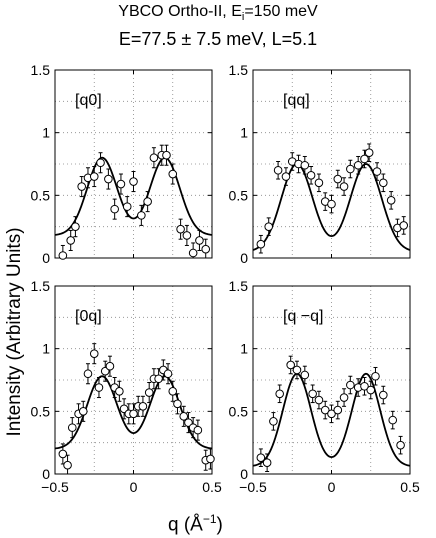  What do you see at coordinates (209, 519) in the screenshot?
I see `x-axis-label-sup: −1` at bounding box center [209, 519].